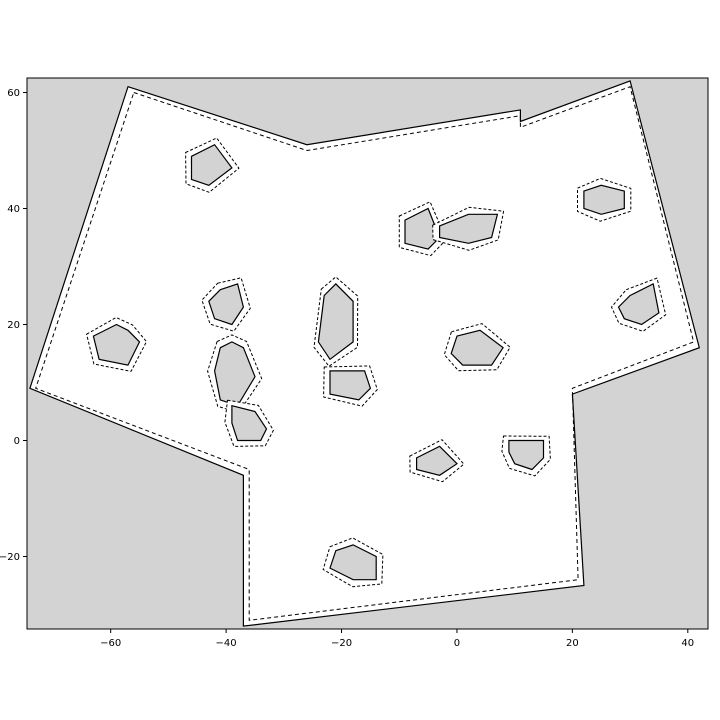 This screenshot has width=720, height=720. Describe the element at coordinates (687, 643) in the screenshot. I see `x-tick-label: 40` at that location.